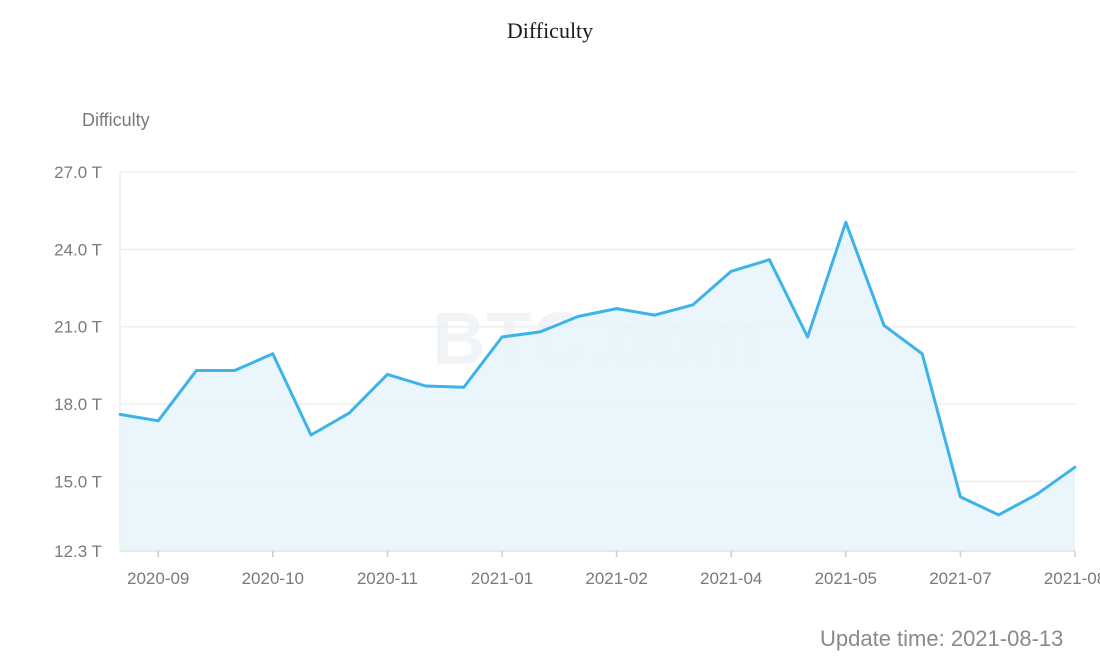  Describe the element at coordinates (731, 578) in the screenshot. I see `x-tick-label: 2021-04` at that location.